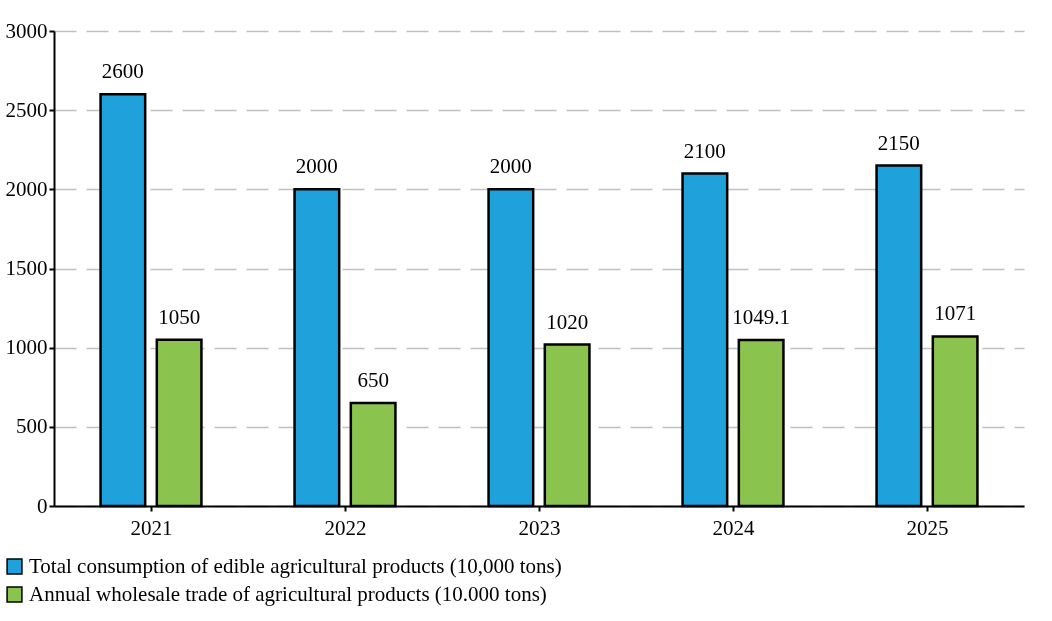 This screenshot has width=1052, height=621. I want to click on legend-label: Total consumption of edible agricultural products (10,000 tons), so click(295, 565).